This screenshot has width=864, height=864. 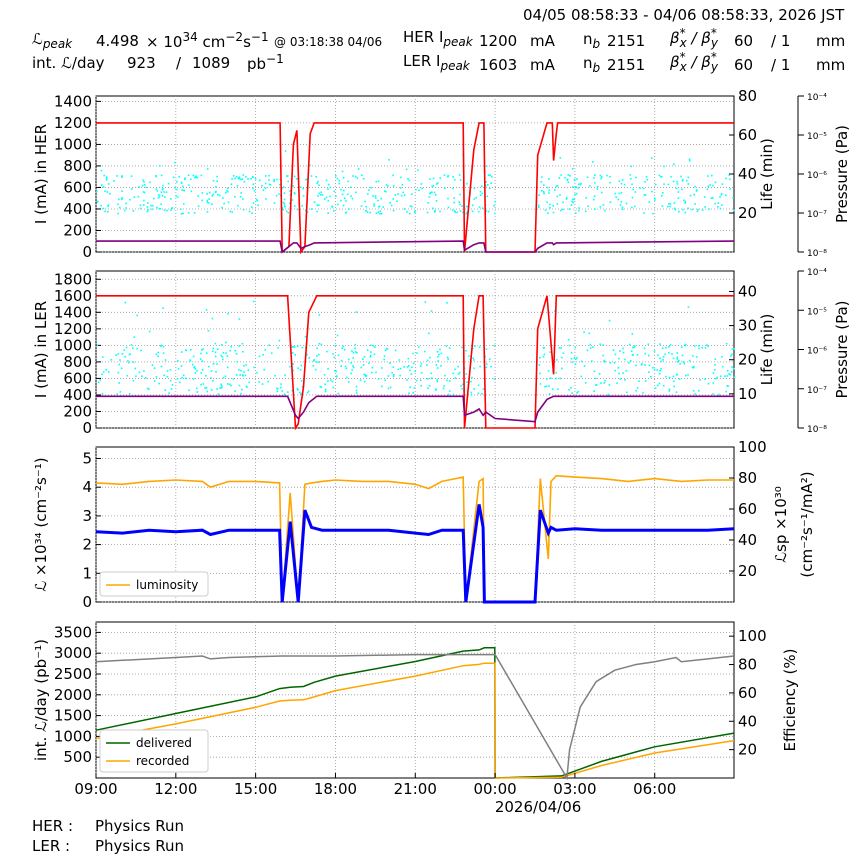 I want to click on y-tick-label: 200, so click(x=77, y=230).